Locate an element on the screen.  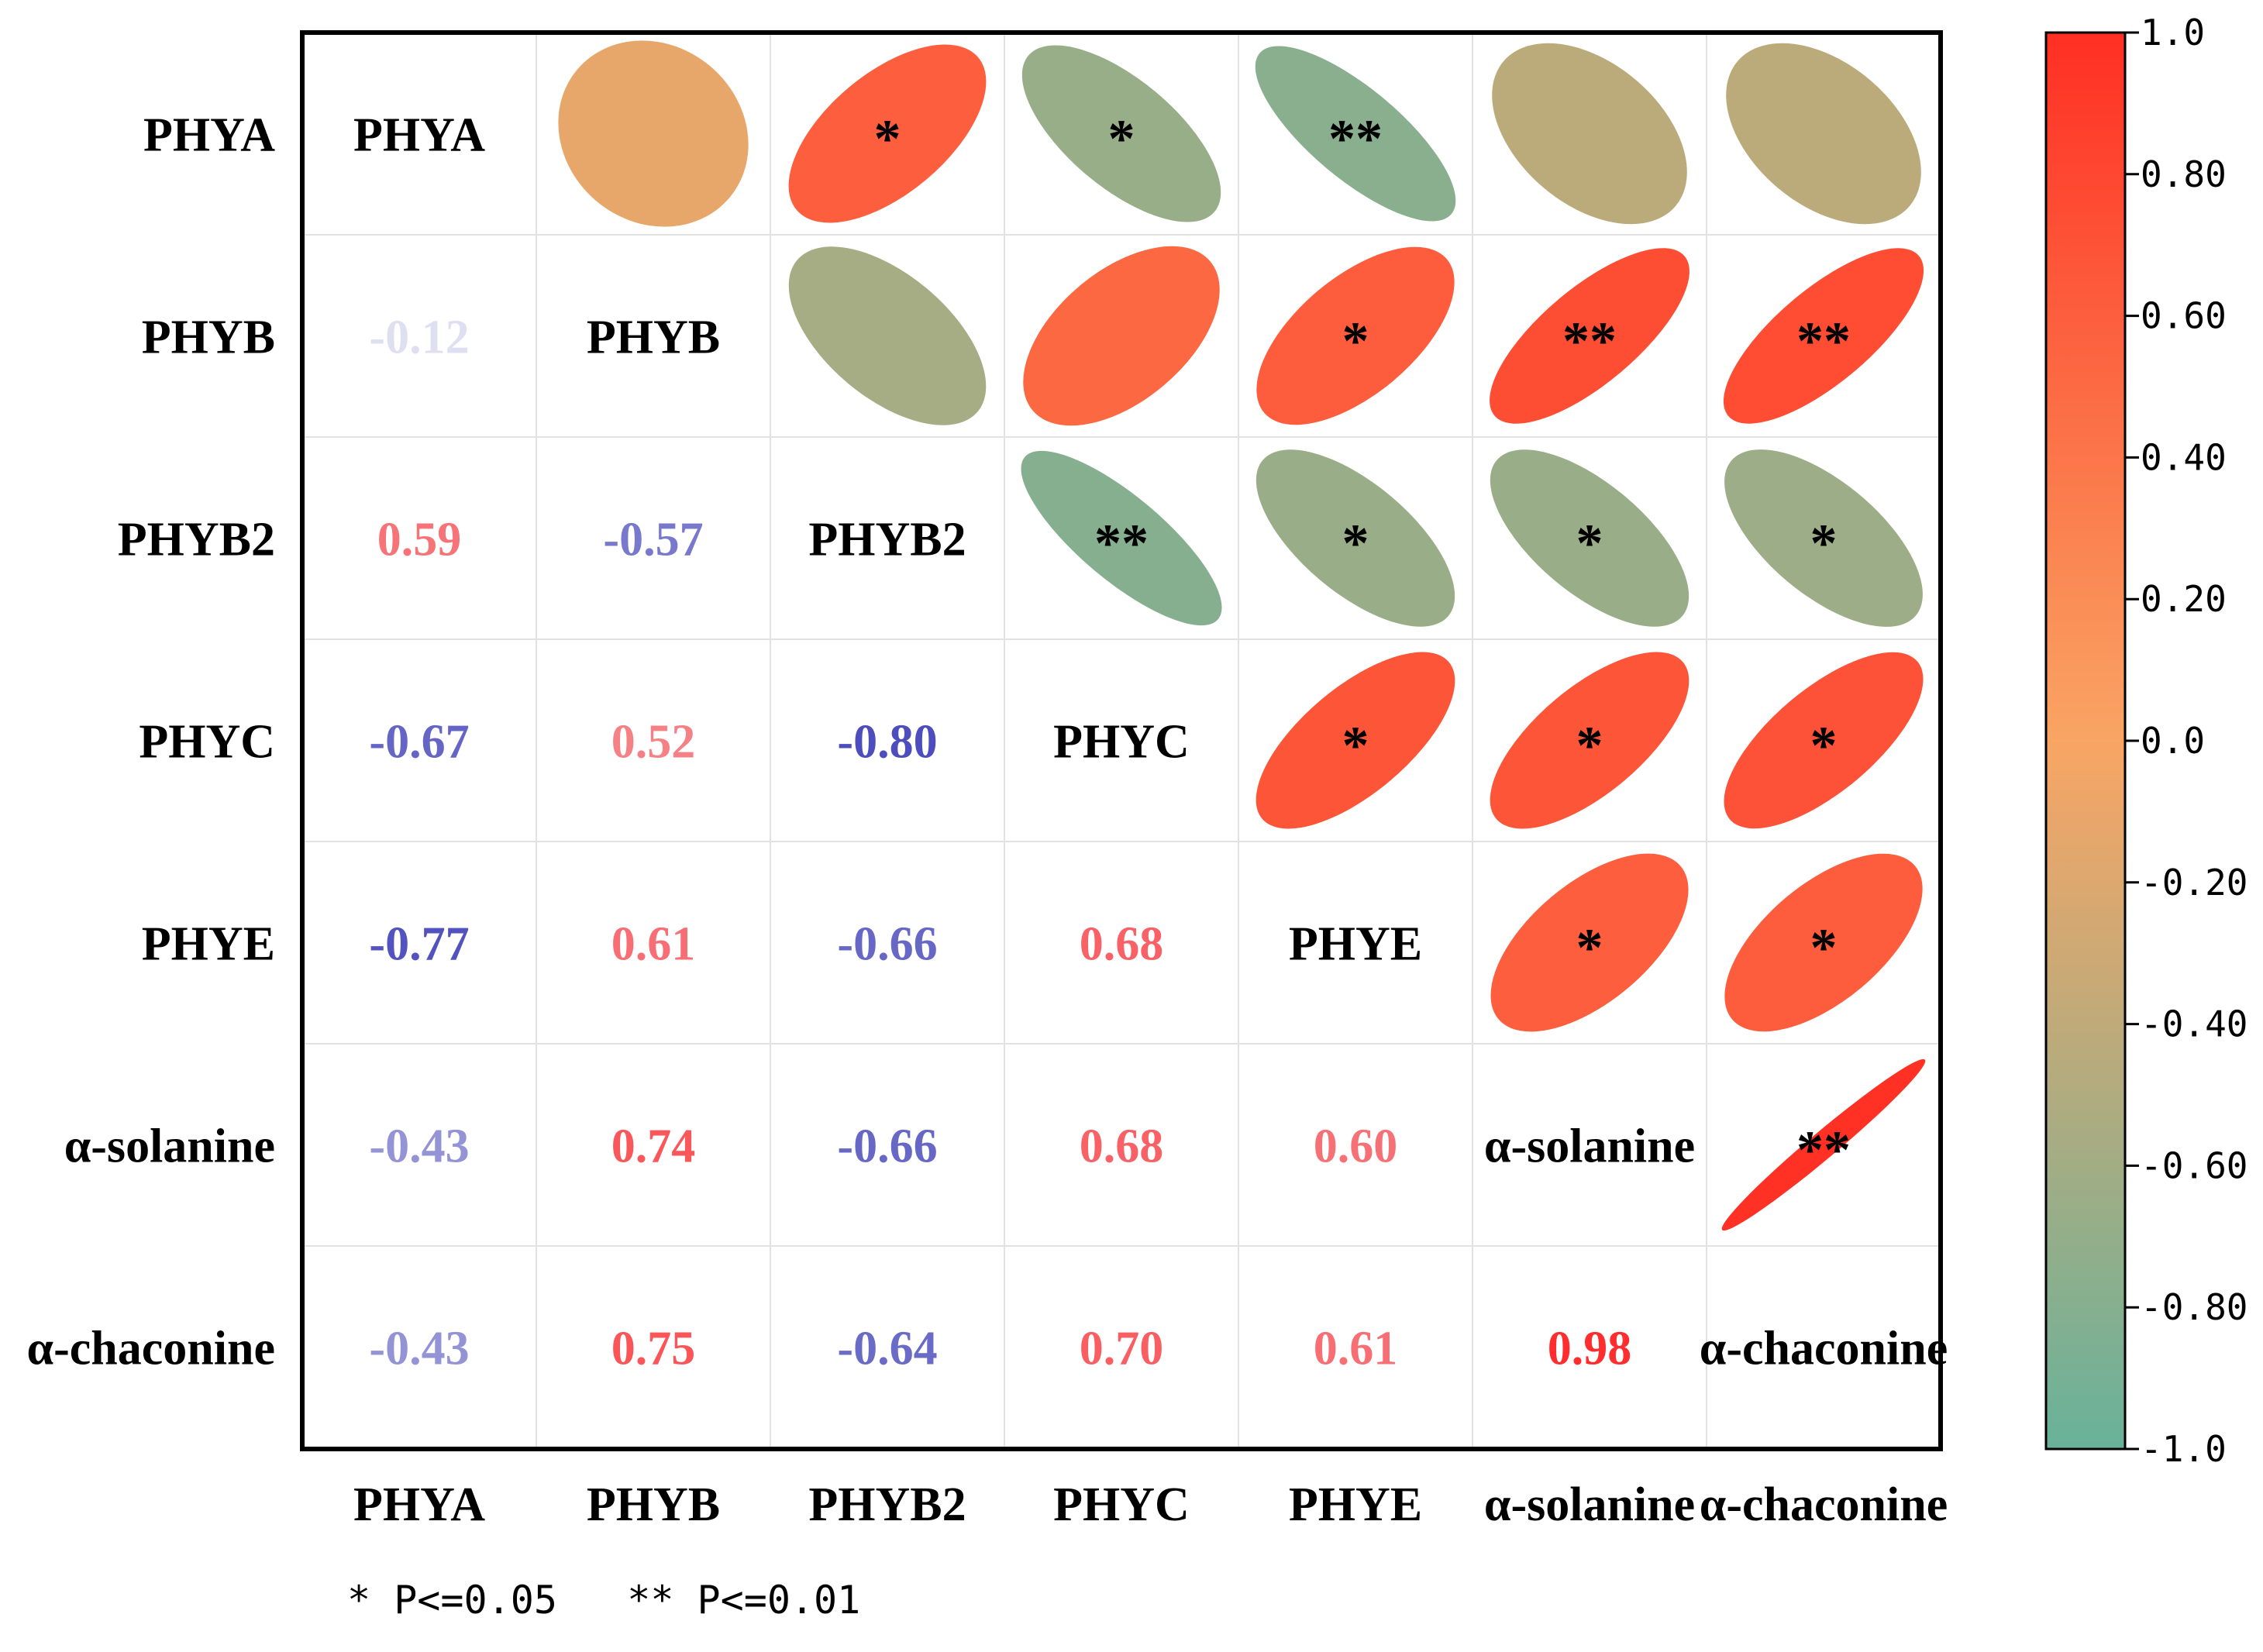
column-label: PHYB2 is located at coordinates (887, 1504).